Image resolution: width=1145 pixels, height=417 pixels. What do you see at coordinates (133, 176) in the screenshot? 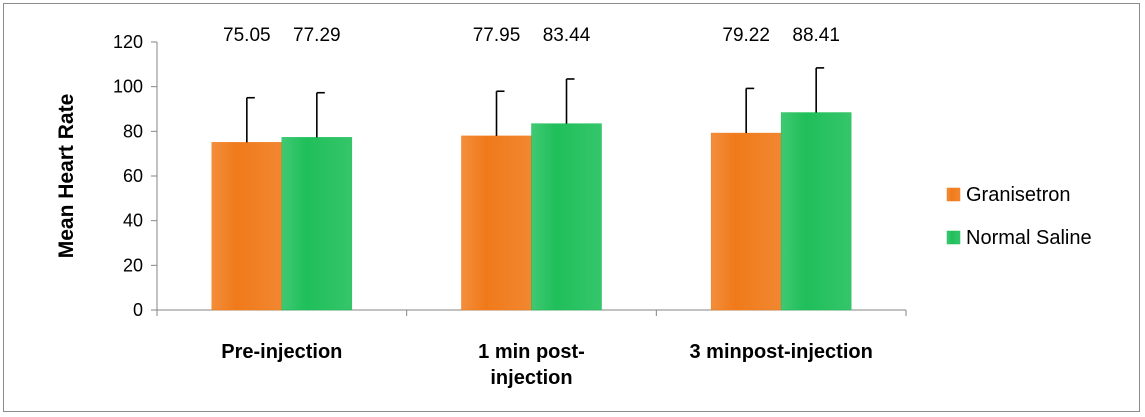
I see `y-tick-label: 60` at bounding box center [133, 176].